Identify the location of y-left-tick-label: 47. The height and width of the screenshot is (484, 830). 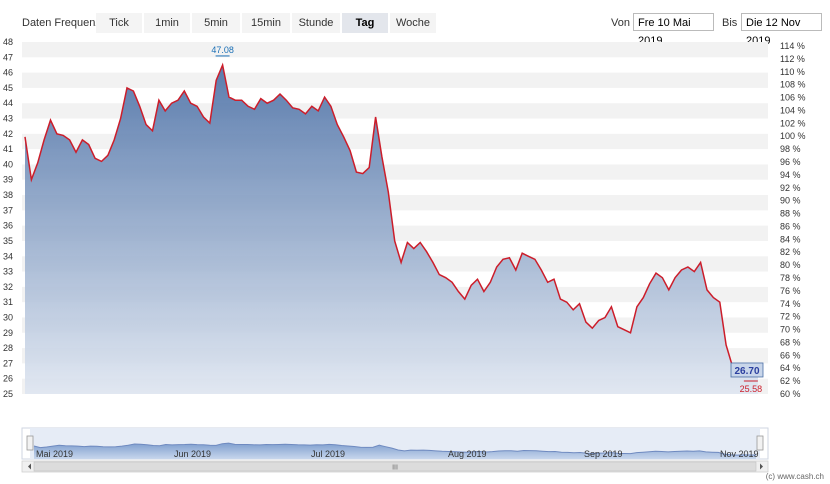
(8, 57).